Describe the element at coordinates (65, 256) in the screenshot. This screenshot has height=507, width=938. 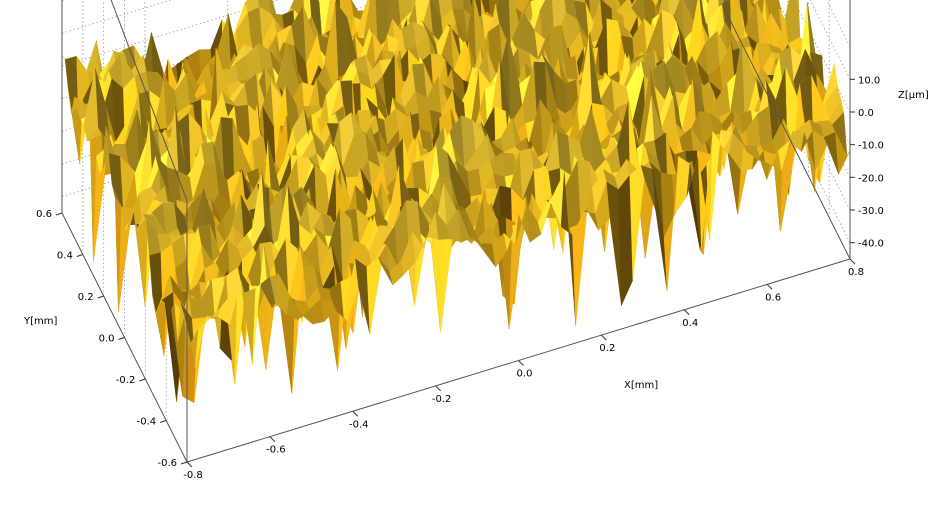
I see `y-tick-label: 0.4` at that location.